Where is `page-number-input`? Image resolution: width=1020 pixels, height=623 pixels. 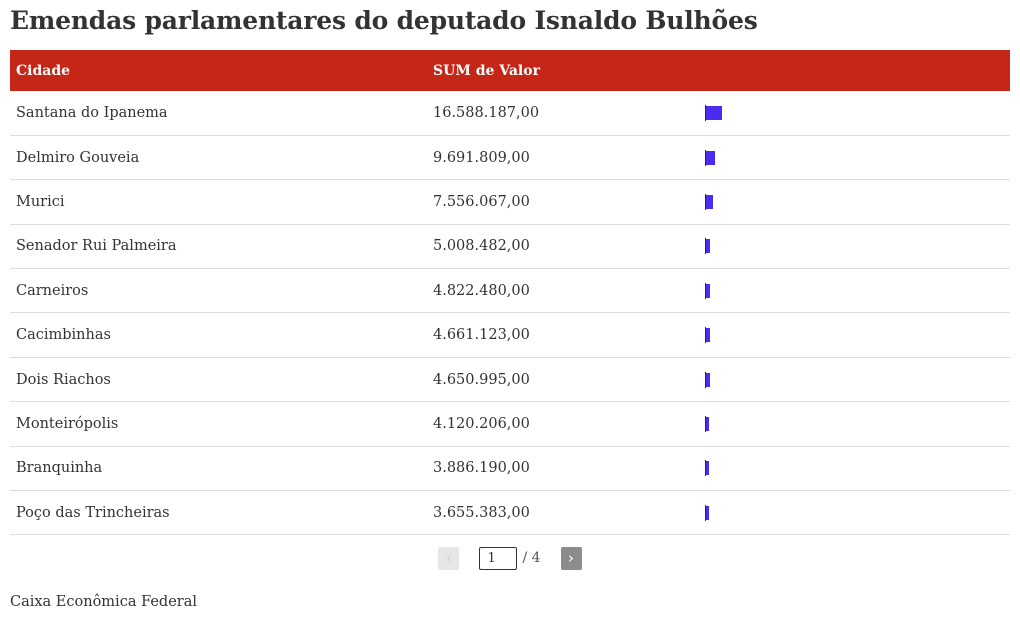 page-number-input is located at coordinates (498, 558).